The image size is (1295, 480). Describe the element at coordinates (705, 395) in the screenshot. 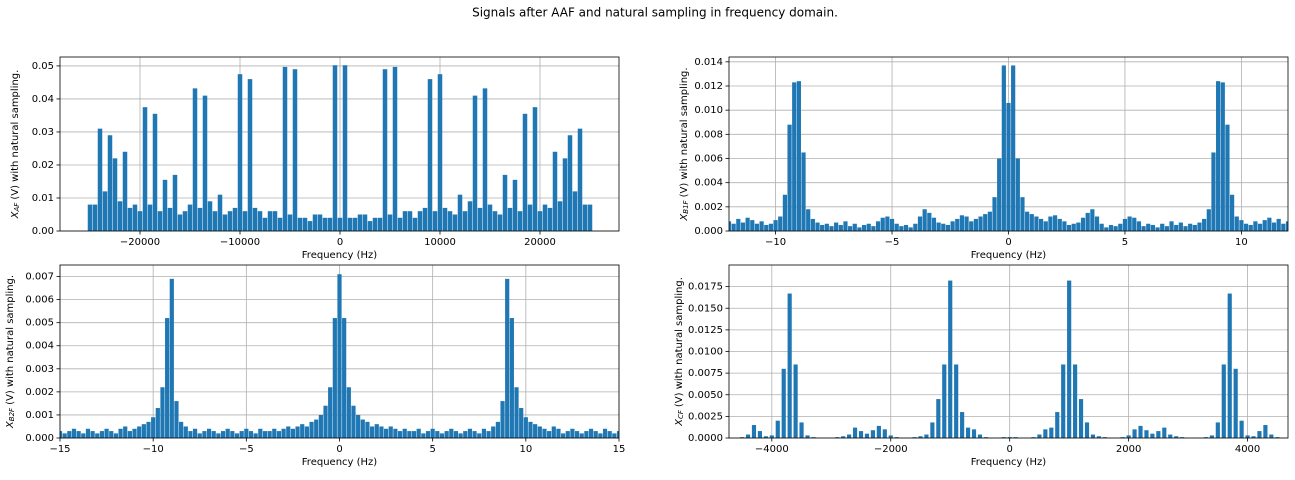

I see `y-tick-label: 0.0050` at that location.